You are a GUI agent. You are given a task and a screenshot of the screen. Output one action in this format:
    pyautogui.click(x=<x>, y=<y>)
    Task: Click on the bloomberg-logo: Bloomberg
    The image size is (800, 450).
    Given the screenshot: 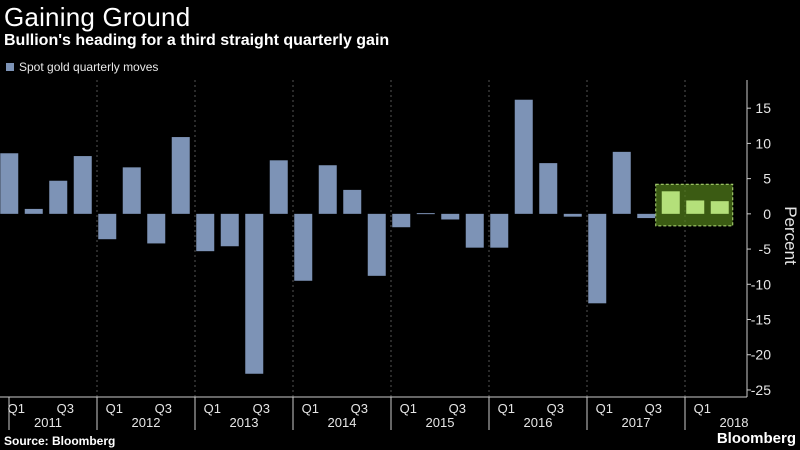 What is the action you would take?
    pyautogui.click(x=756, y=438)
    